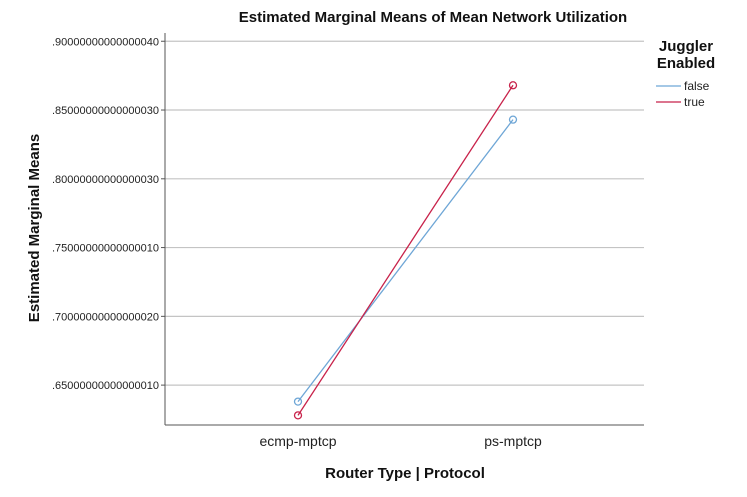 The image size is (747, 497). What do you see at coordinates (105, 386) in the screenshot?
I see `y-tick-label: .65000000000000010` at bounding box center [105, 386].